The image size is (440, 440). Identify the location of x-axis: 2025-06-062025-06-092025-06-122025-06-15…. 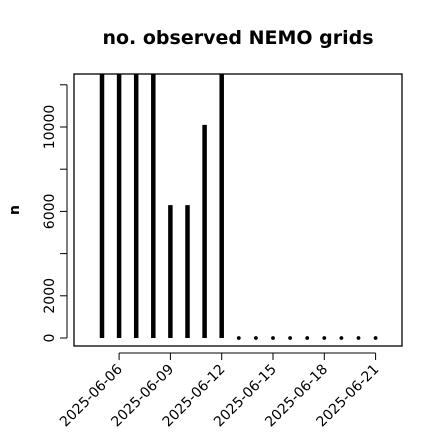
(219, 391).